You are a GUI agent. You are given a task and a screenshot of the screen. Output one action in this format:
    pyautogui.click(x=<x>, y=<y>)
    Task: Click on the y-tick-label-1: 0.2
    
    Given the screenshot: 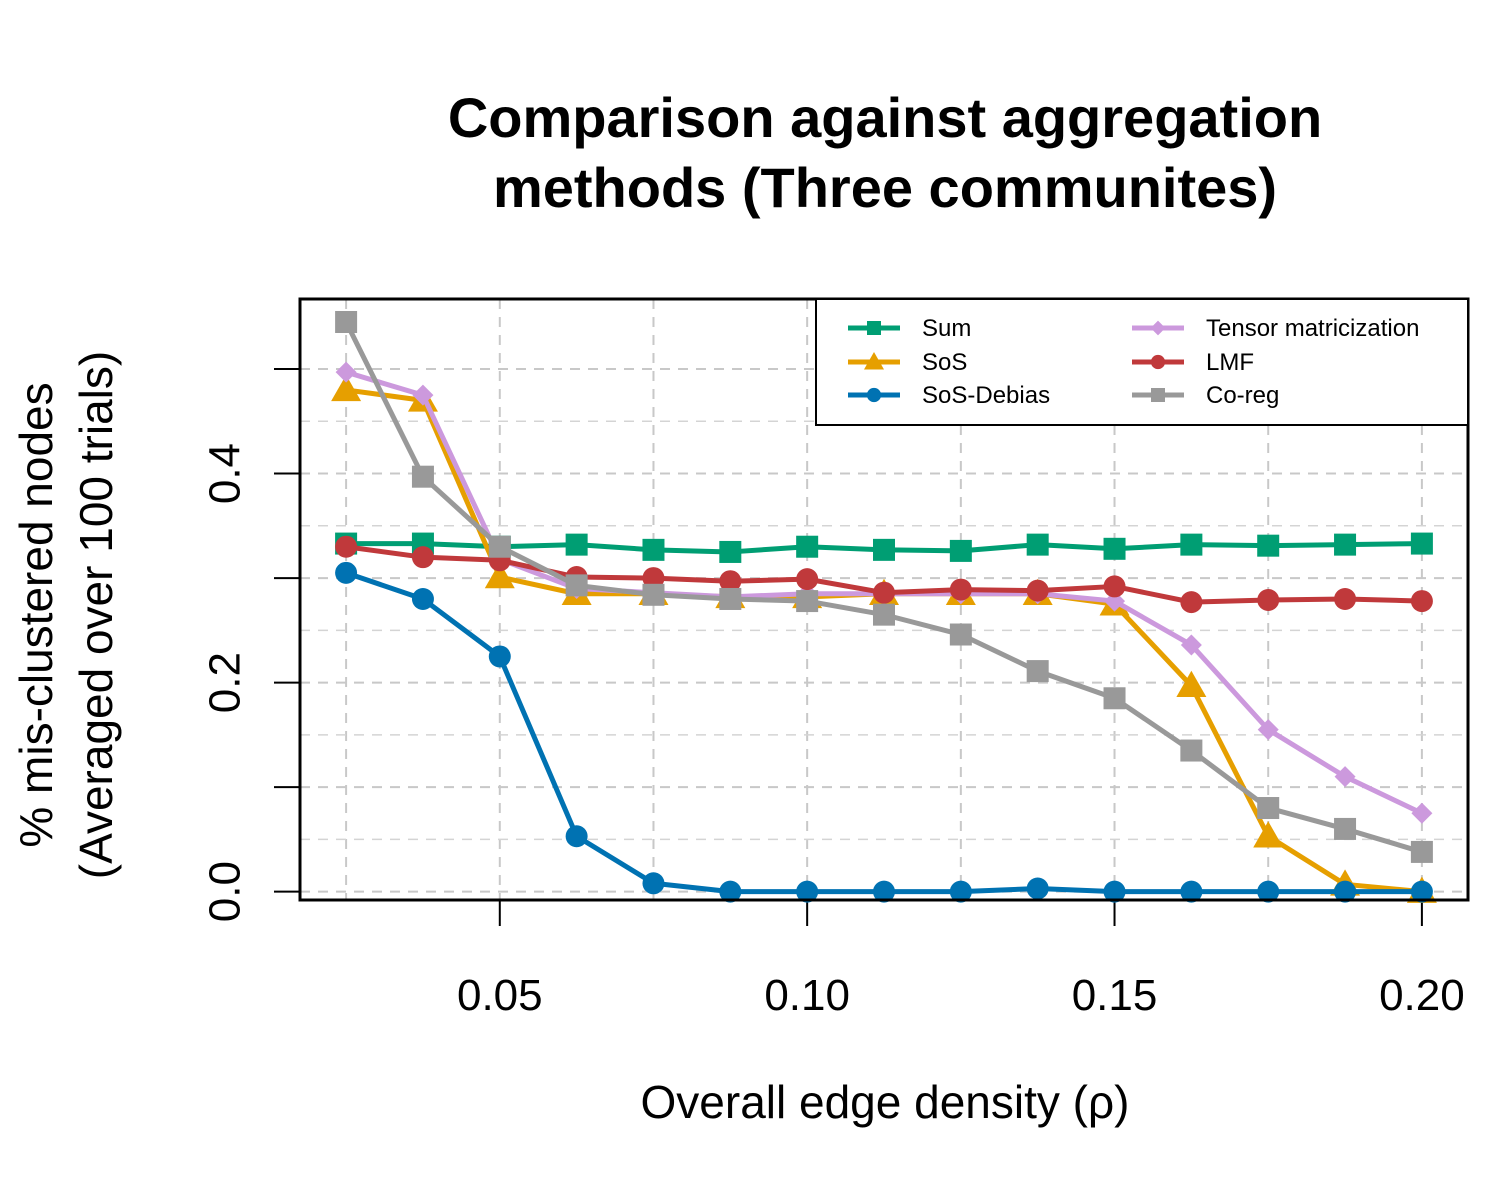 What is the action you would take?
    pyautogui.click(x=225, y=682)
    